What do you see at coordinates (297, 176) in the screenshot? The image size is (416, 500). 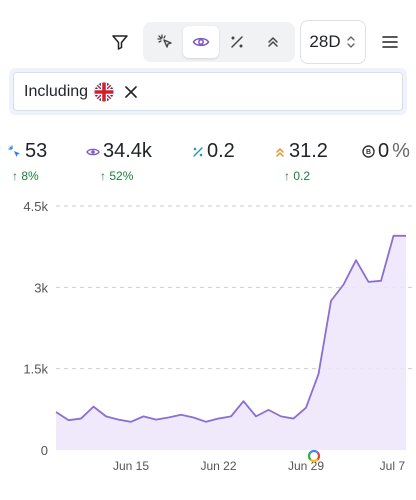 I see `stat-position-delta: ↑ 0.2` at bounding box center [297, 176].